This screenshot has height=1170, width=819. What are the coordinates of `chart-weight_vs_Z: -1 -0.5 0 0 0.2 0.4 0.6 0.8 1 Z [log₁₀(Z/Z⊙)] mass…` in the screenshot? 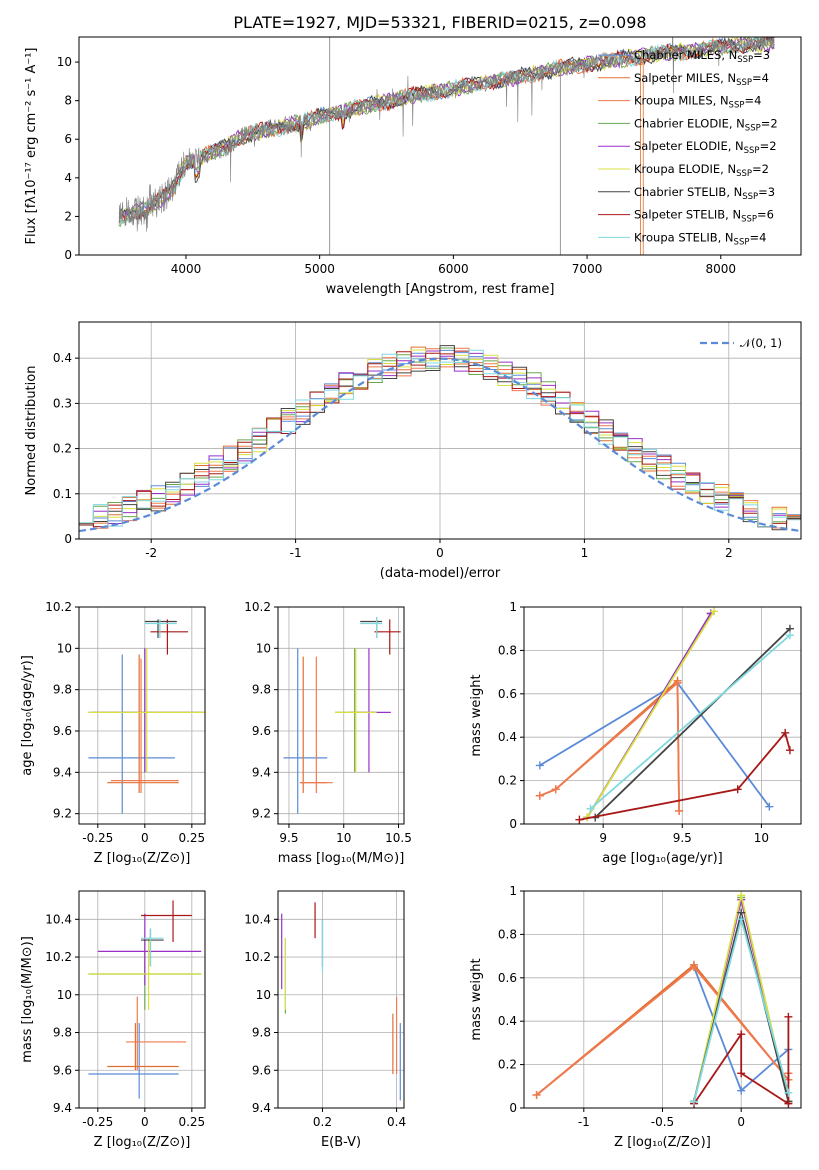 It's located at (635, 1017).